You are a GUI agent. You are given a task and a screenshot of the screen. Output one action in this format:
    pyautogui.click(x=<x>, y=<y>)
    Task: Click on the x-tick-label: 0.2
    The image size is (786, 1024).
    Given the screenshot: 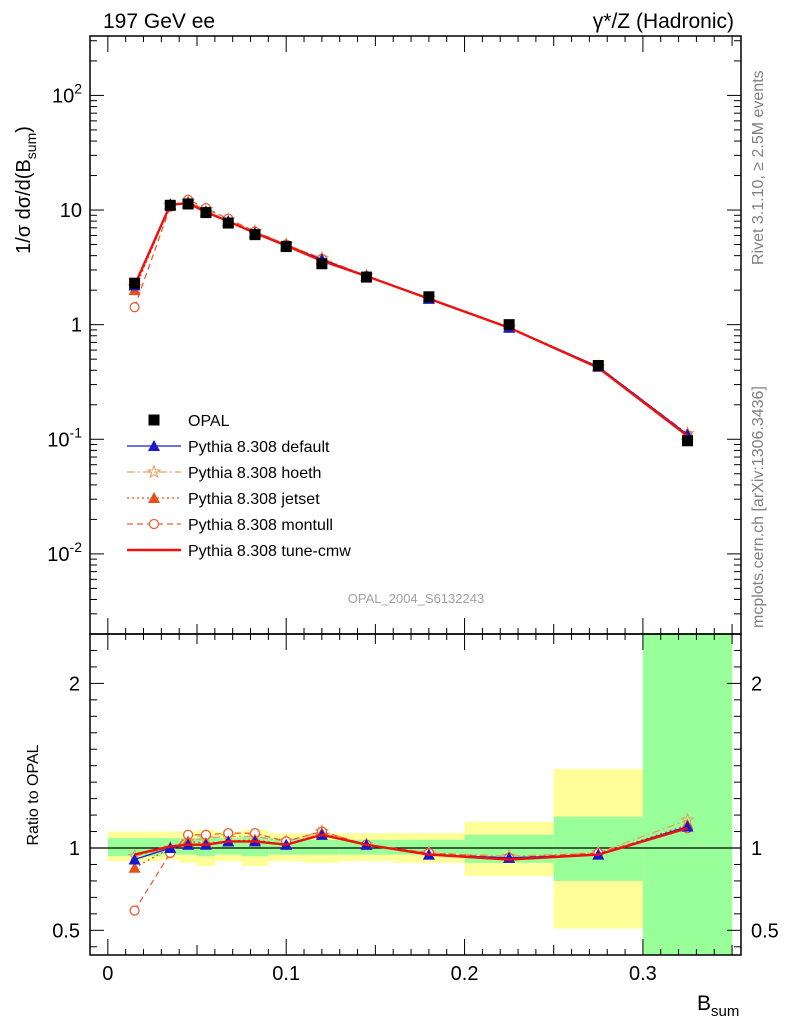 What is the action you would take?
    pyautogui.click(x=465, y=974)
    